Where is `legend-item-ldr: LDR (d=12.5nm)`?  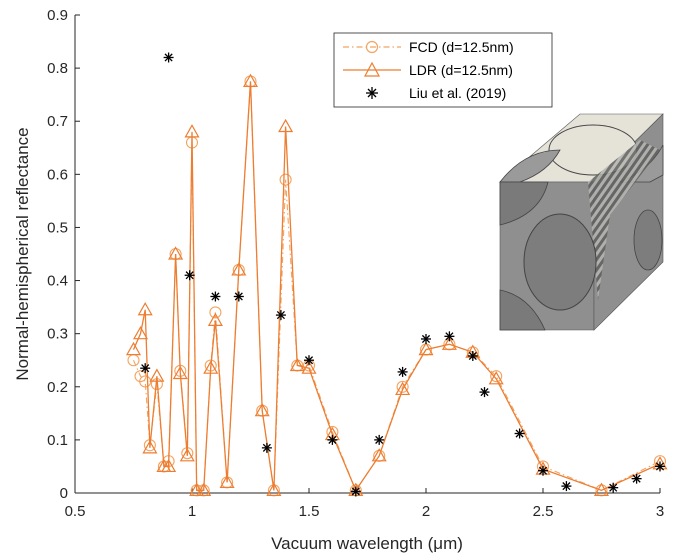 legend-item-ldr: LDR (d=12.5nm) is located at coordinates (428, 69).